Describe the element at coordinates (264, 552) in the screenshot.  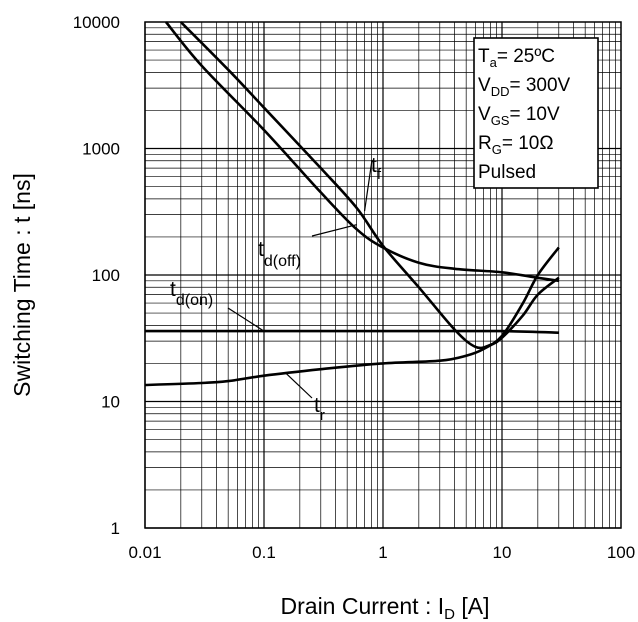
I see `x-tick-label: 0.1` at that location.